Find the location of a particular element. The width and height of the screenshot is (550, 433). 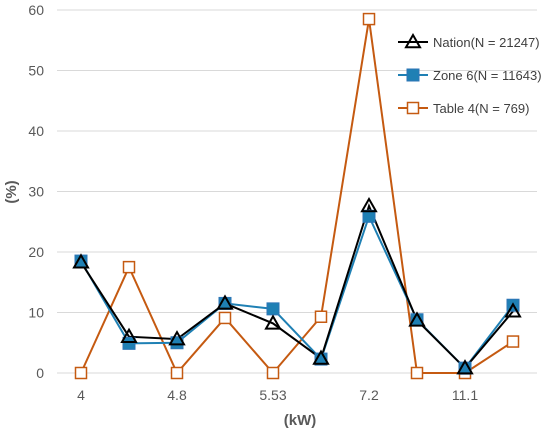

legend-label-1: Zone 6(N = 11643) is located at coordinates (487, 75).